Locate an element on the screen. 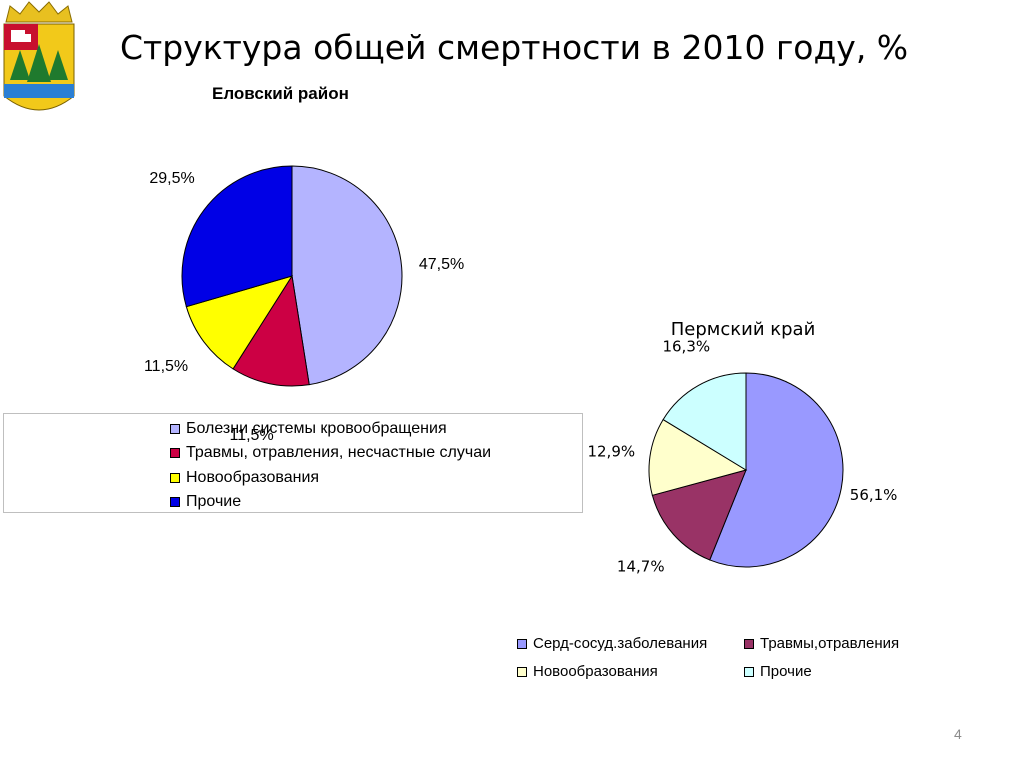 This screenshot has height=768, width=1024. legend1-item-other: Прочие is located at coordinates (205, 502).